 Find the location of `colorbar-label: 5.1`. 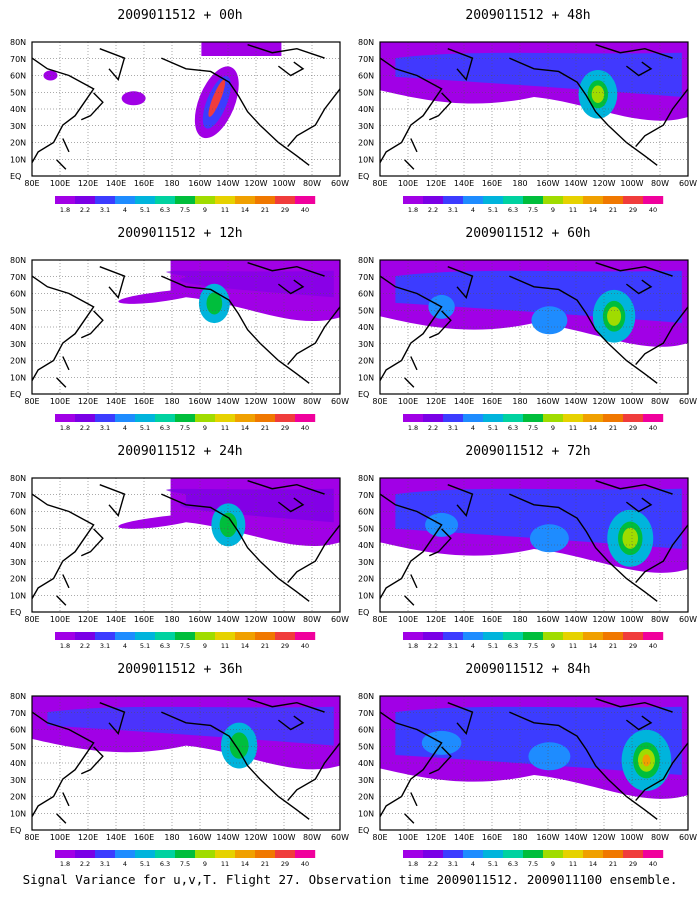

colorbar-label: 5.1 is located at coordinates (145, 427).